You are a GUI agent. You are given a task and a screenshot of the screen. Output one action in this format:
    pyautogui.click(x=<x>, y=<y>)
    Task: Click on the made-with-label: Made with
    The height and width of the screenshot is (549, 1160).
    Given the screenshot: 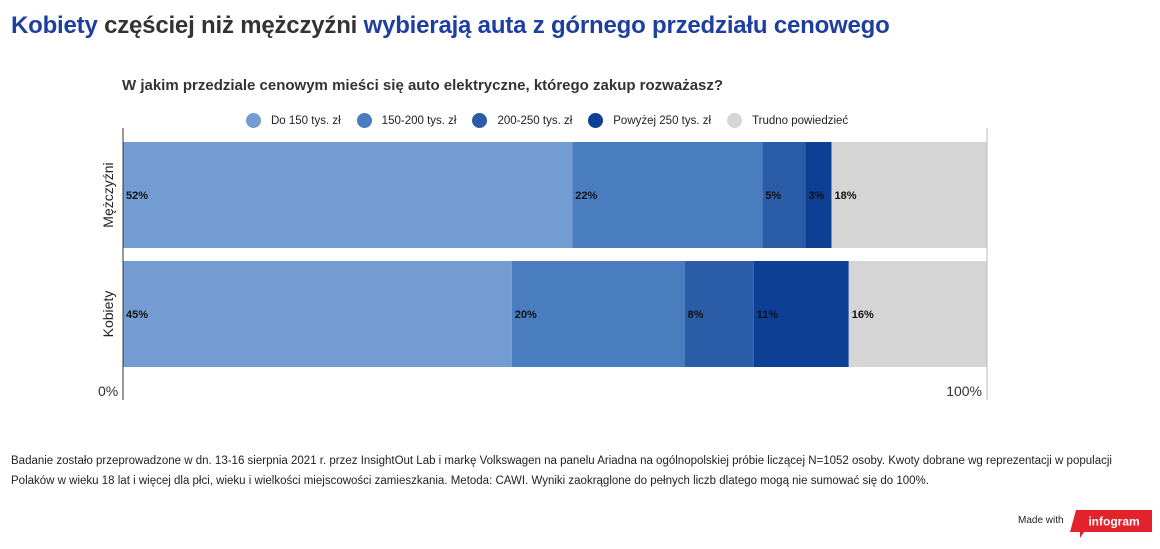 What is the action you would take?
    pyautogui.click(x=1041, y=520)
    